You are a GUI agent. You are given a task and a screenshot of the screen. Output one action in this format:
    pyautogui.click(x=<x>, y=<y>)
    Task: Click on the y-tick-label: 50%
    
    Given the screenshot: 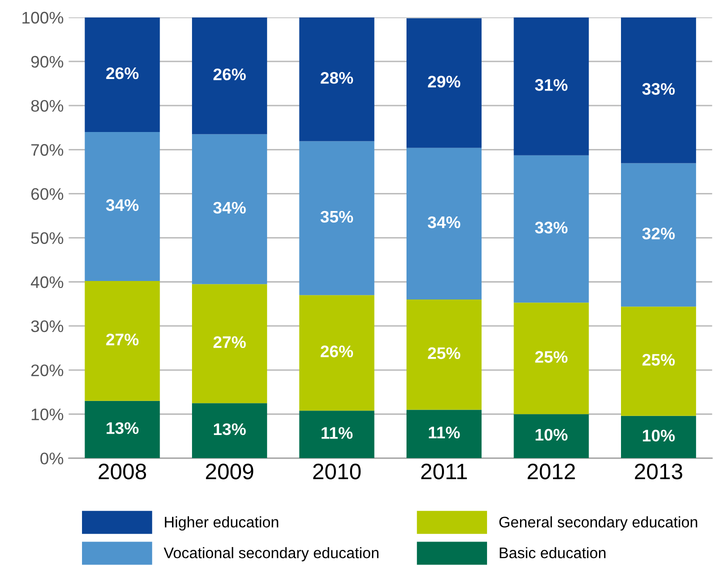 What is the action you would take?
    pyautogui.click(x=47, y=238)
    